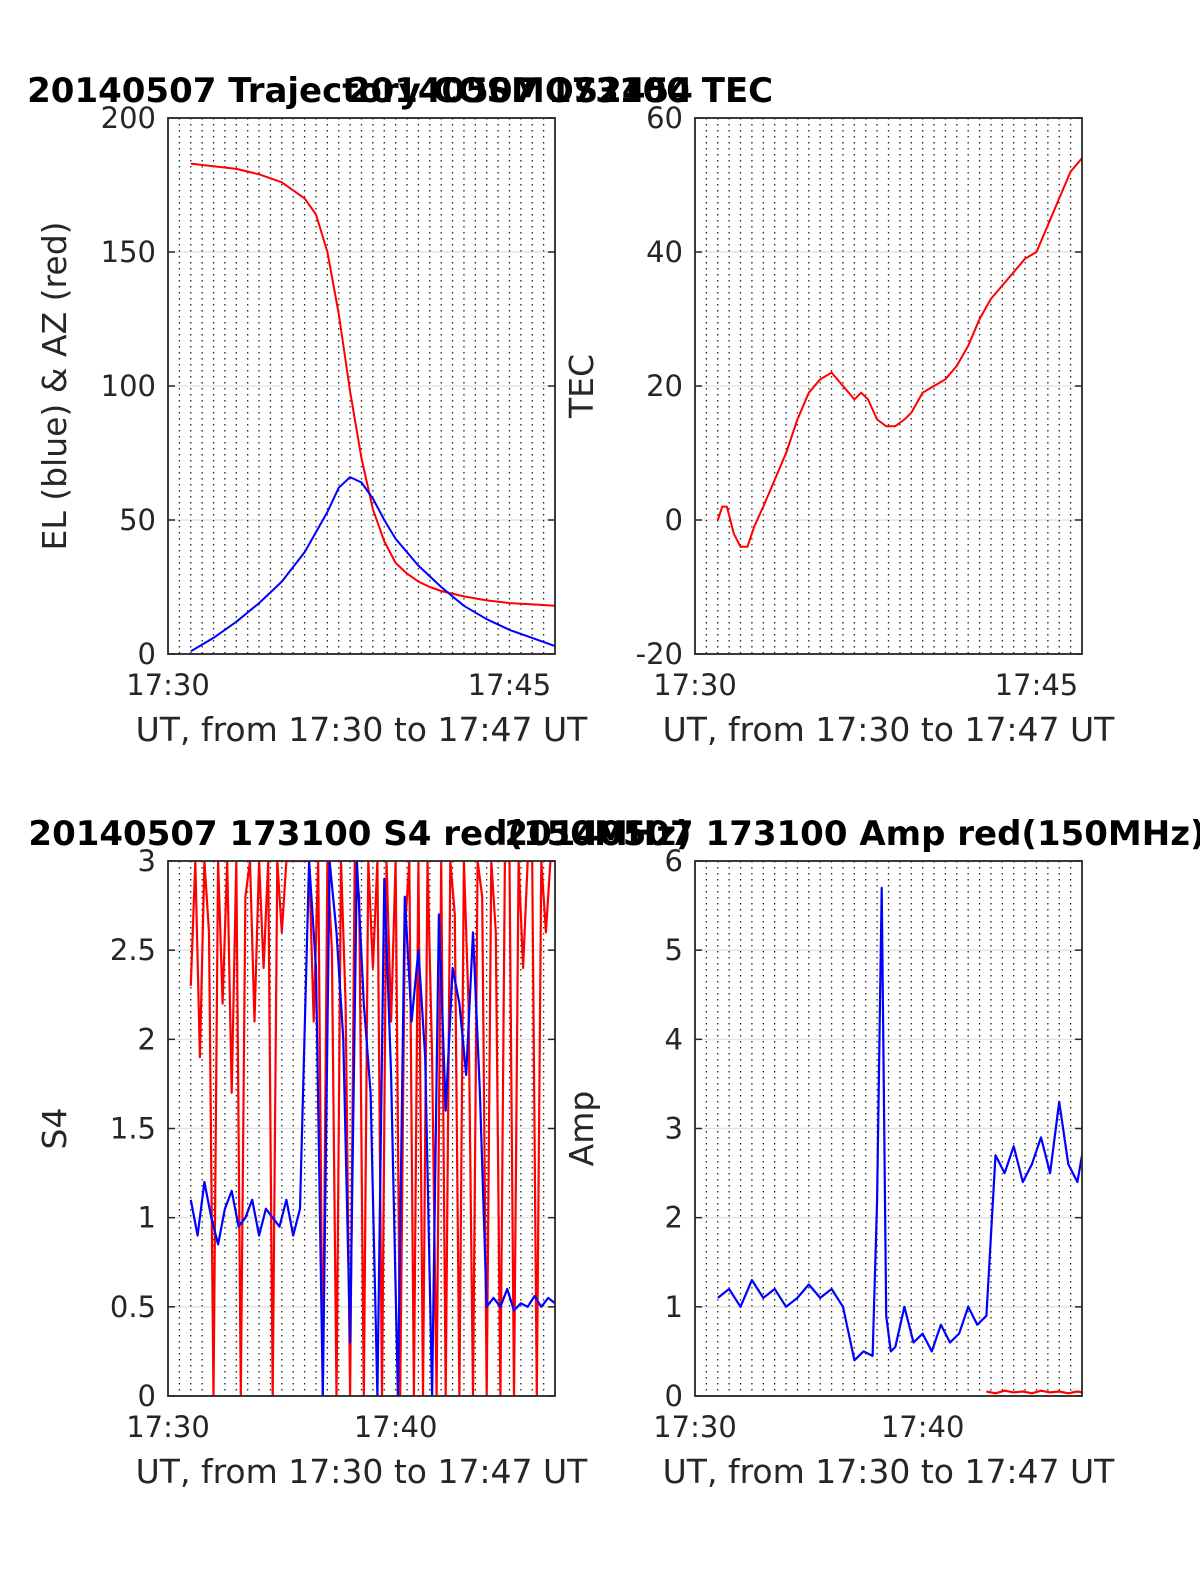 Image resolution: width=1200 pixels, height=1575 pixels. Describe the element at coordinates (133, 1129) in the screenshot. I see `y-tick-label: 1.5` at that location.